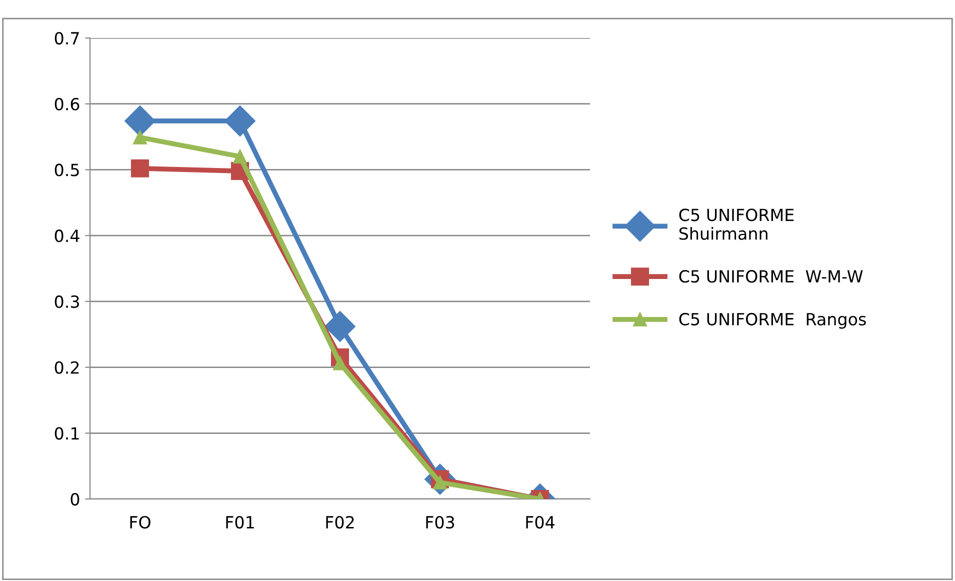 This screenshot has width=955, height=581. Describe the element at coordinates (240, 522) in the screenshot. I see `x-tick-label: F01` at that location.